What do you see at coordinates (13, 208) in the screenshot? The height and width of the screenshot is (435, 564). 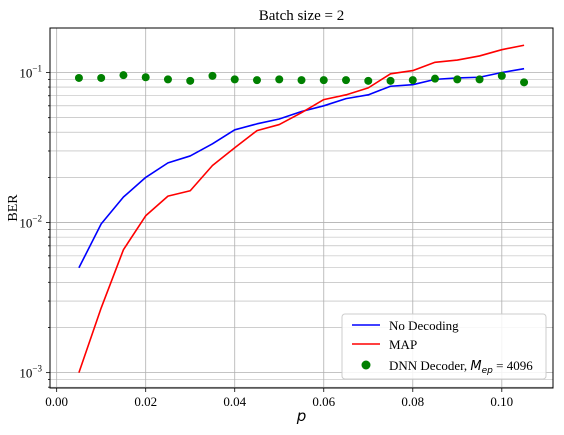 I see `y-axis-label: BER` at bounding box center [13, 208].